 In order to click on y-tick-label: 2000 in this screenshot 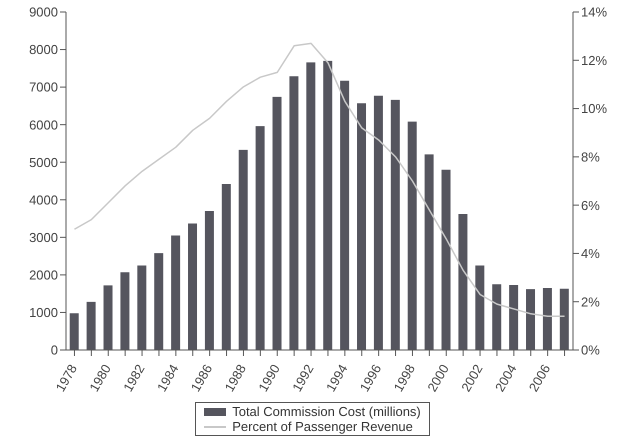, I will do `click(43, 275)`.